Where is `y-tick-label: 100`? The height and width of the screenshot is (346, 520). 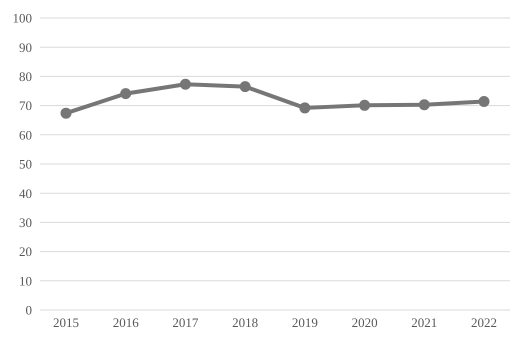
y-tick-label: 100 is located at coordinates (22, 18).